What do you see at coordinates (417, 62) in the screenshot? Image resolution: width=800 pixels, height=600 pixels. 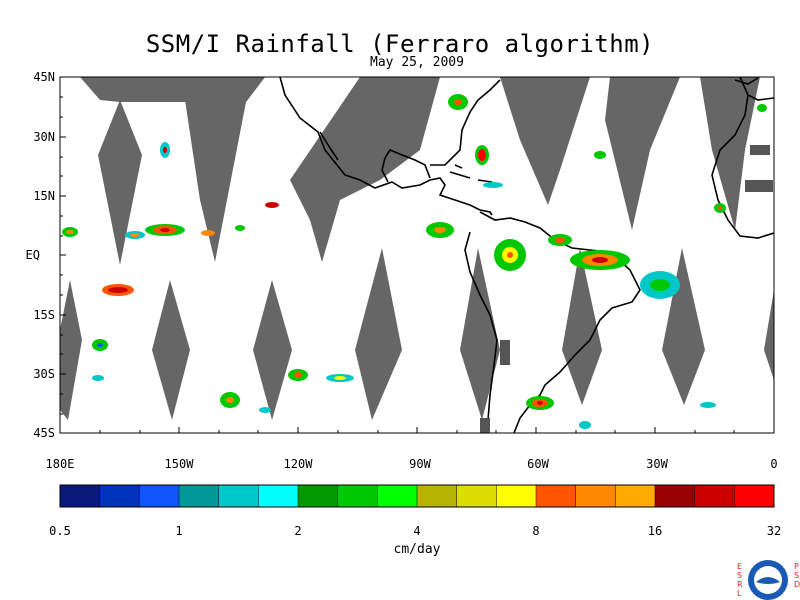 I see `map-subtitle: May 25, 2009` at bounding box center [417, 62].